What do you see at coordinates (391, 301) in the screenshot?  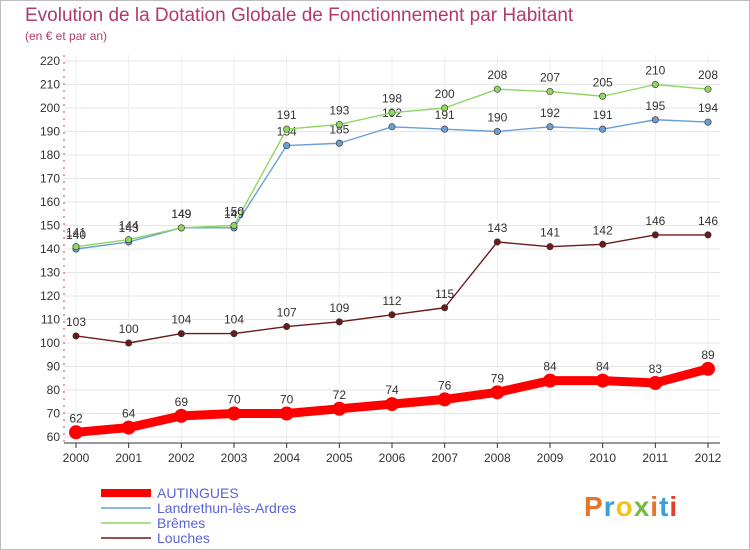 I see `data-label: 112` at bounding box center [391, 301].